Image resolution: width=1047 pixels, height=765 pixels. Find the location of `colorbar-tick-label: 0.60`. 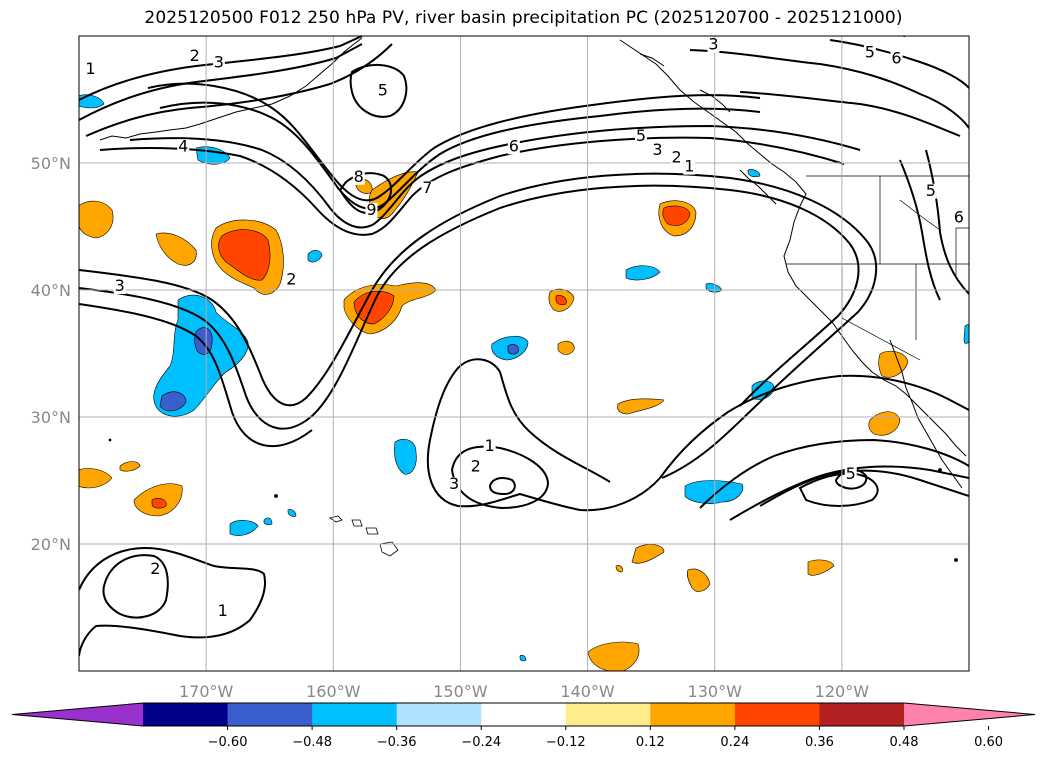

colorbar-tick-label: 0.60 is located at coordinates (988, 742).